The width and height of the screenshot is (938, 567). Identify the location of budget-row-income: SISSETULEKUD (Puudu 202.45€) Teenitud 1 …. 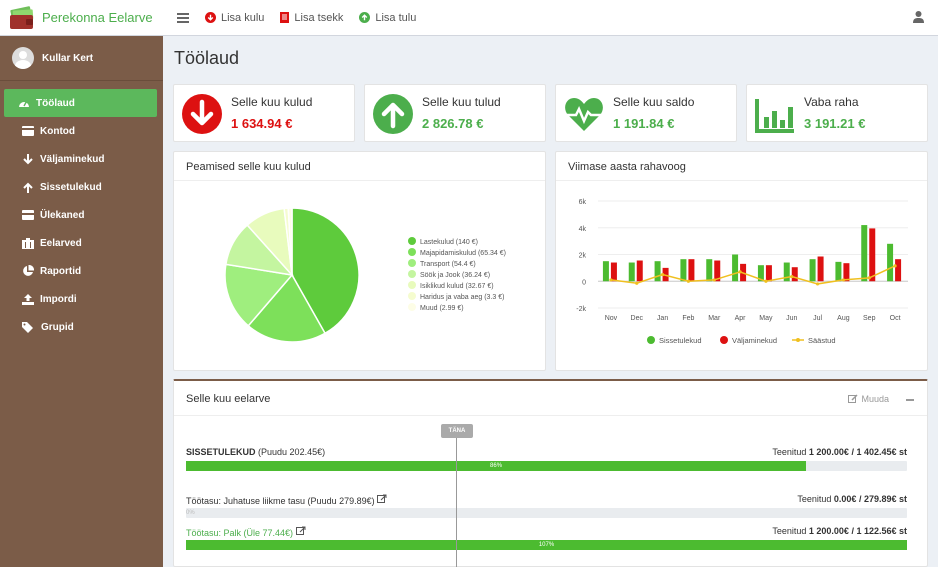
(546, 452).